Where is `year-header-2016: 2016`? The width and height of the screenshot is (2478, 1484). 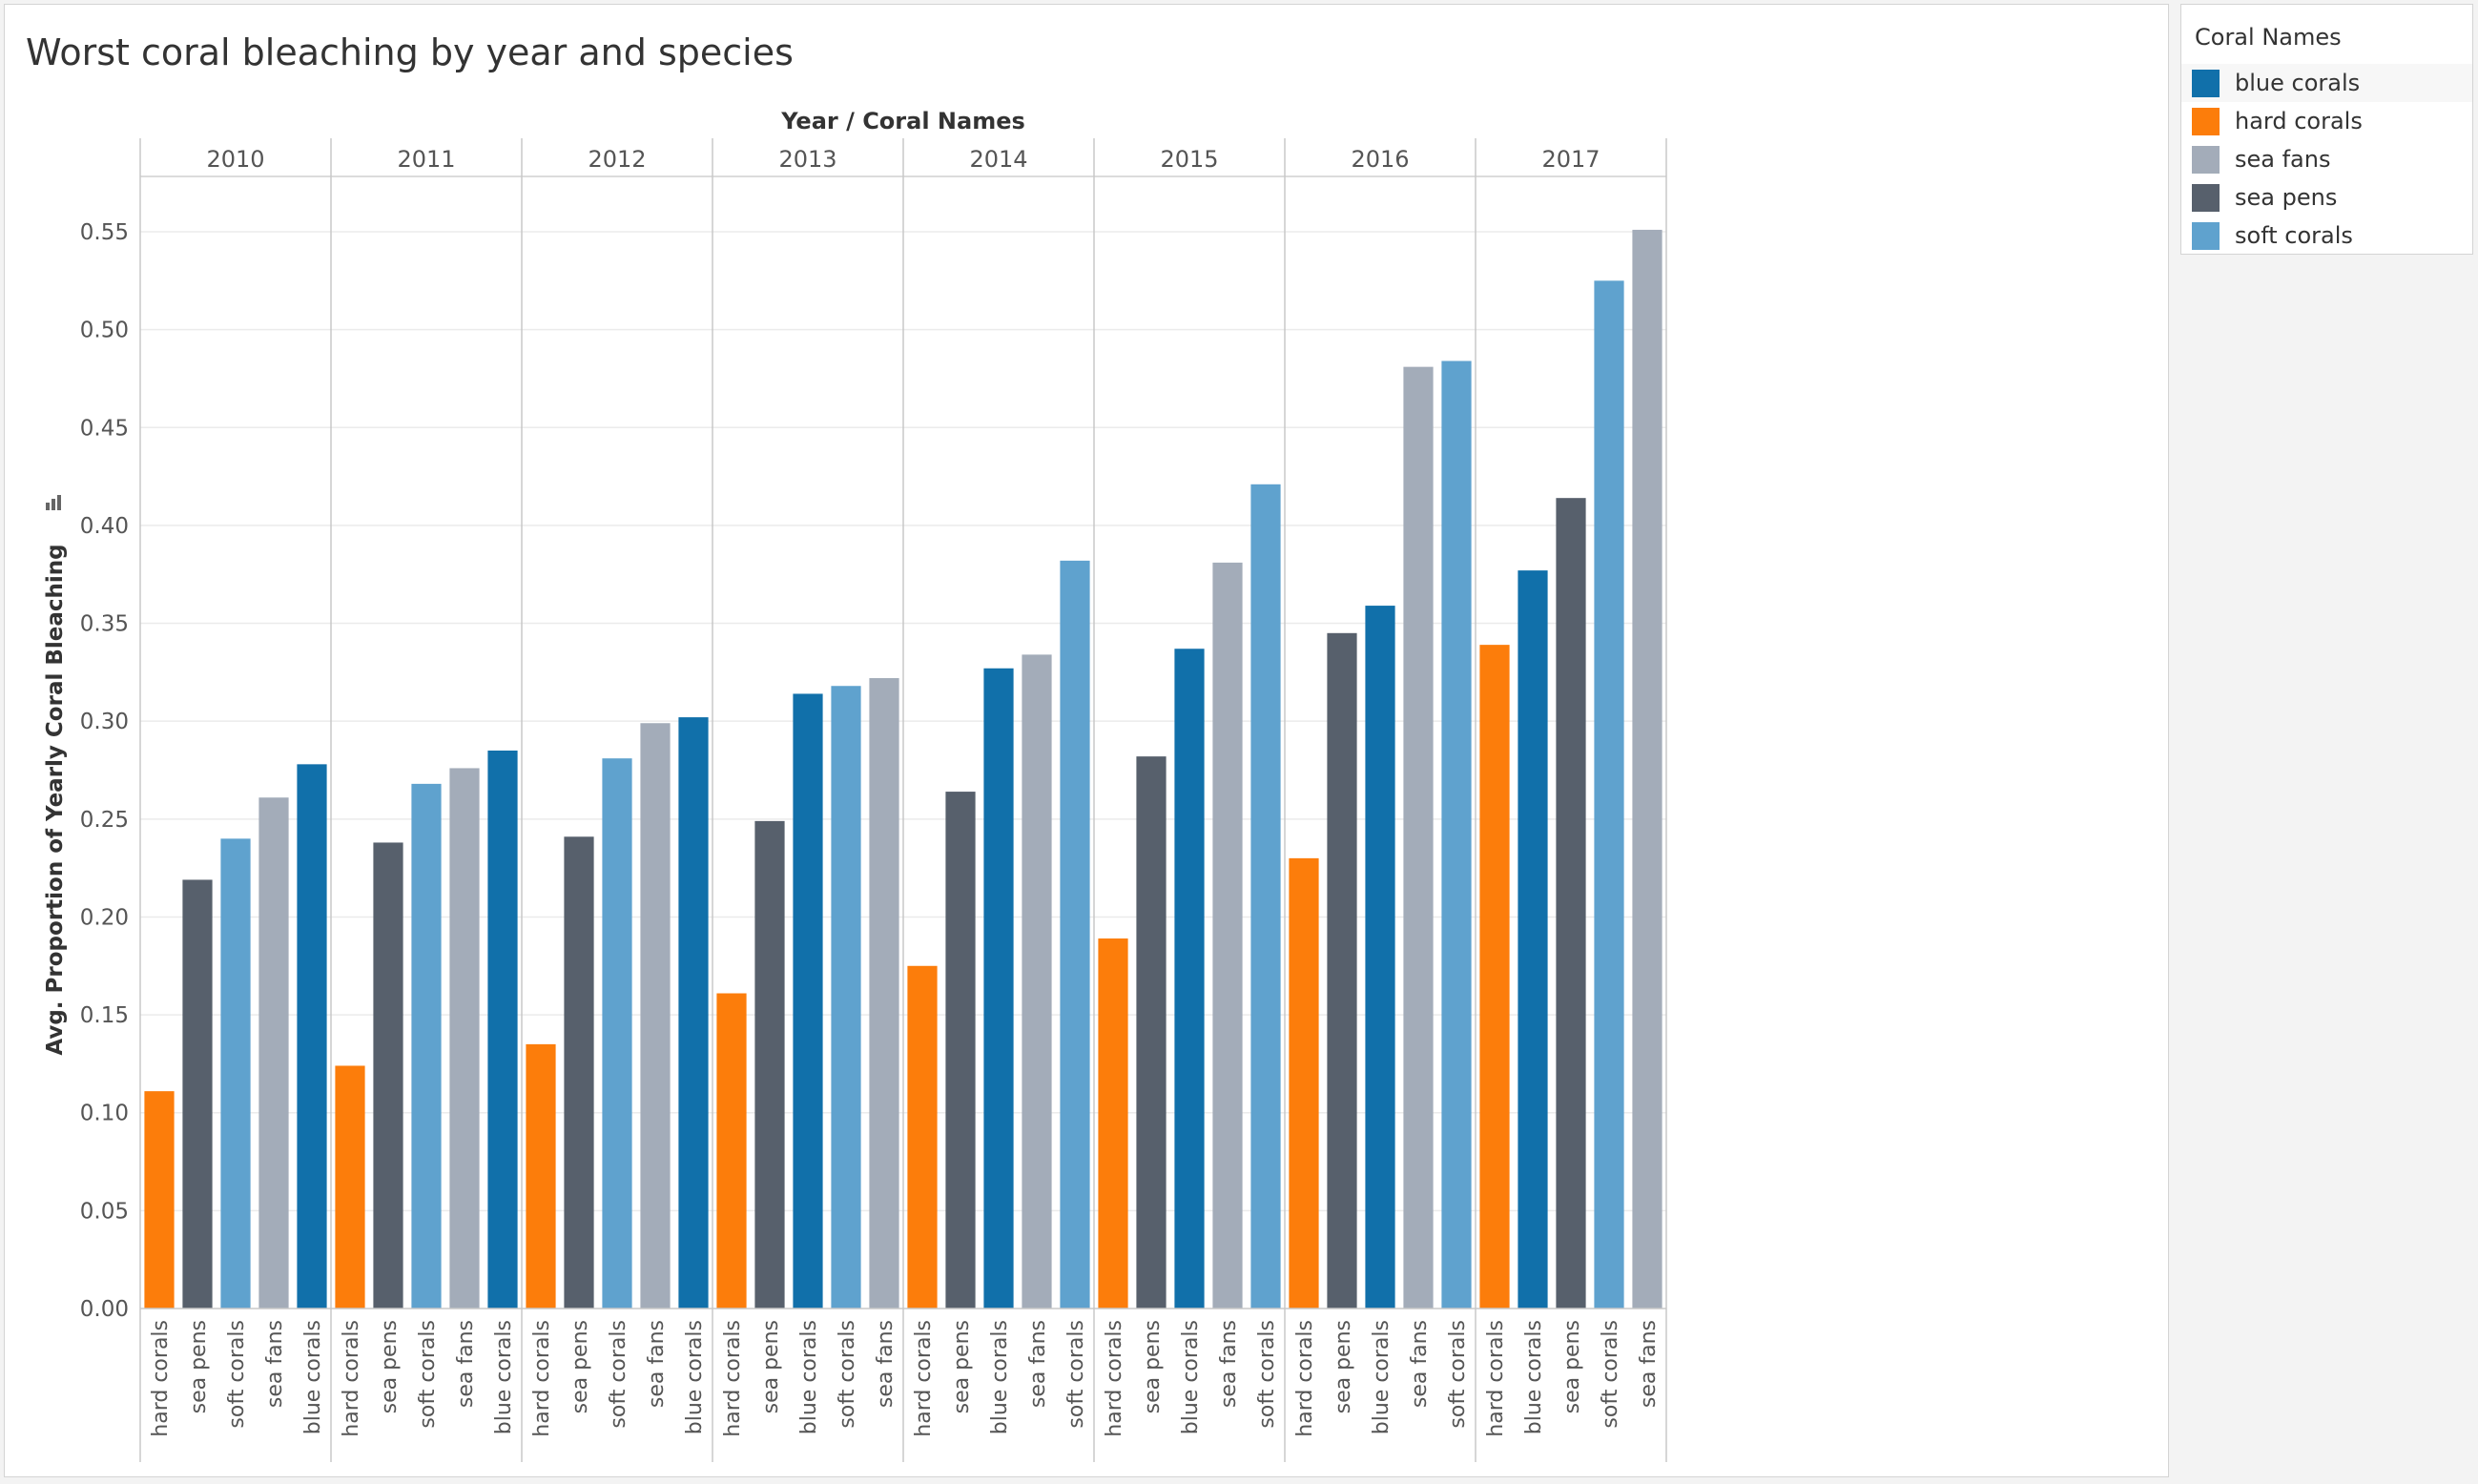
year-header-2016: 2016 is located at coordinates (1380, 159).